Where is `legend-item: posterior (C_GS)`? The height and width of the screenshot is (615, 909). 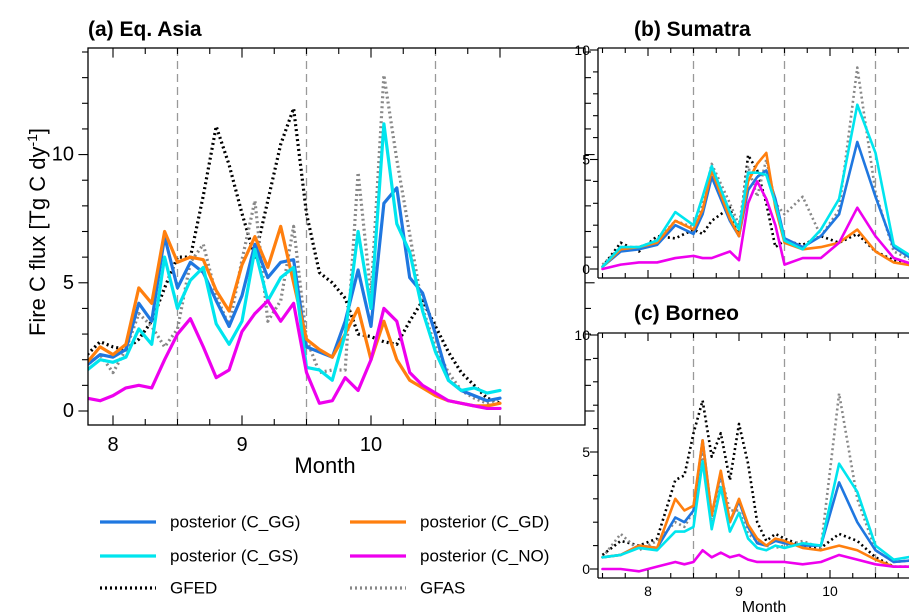
legend-item: posterior (C_GS) is located at coordinates (199, 556).